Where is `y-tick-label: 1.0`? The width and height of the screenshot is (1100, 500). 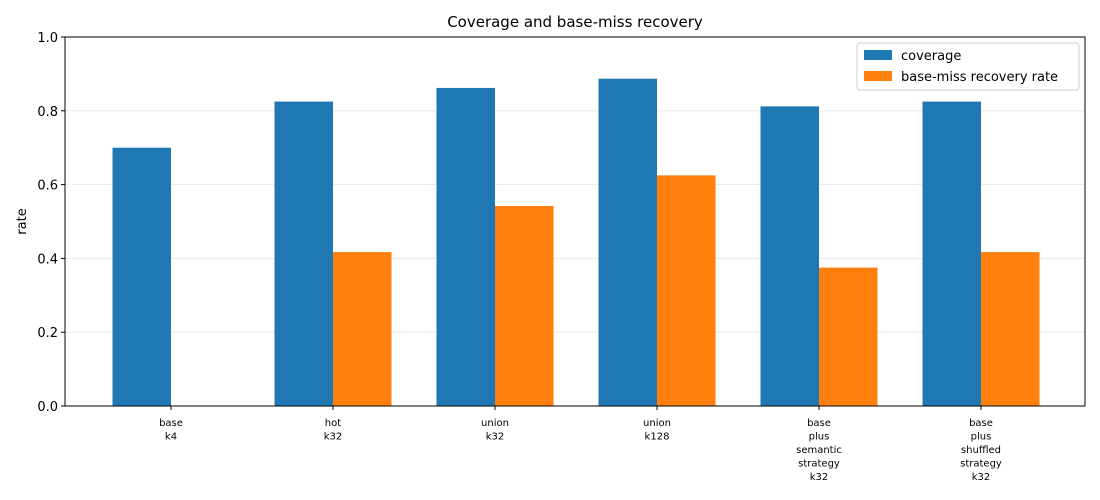 y-tick-label: 1.0 is located at coordinates (47, 38).